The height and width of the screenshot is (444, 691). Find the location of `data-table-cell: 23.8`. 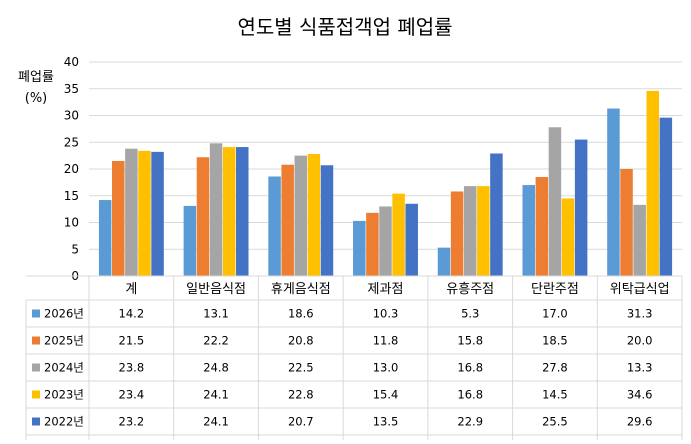

data-table-cell: 23.8 is located at coordinates (132, 368).